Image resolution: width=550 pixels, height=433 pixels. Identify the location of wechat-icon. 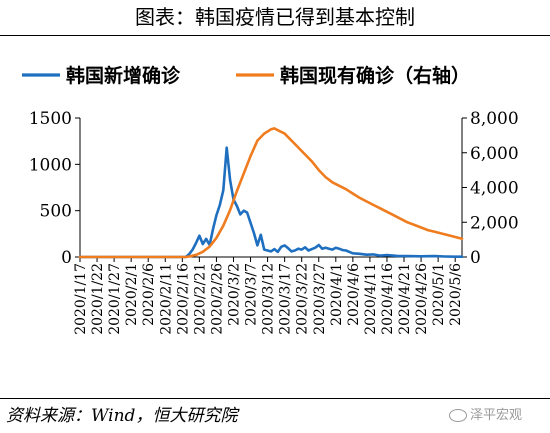
(458, 415).